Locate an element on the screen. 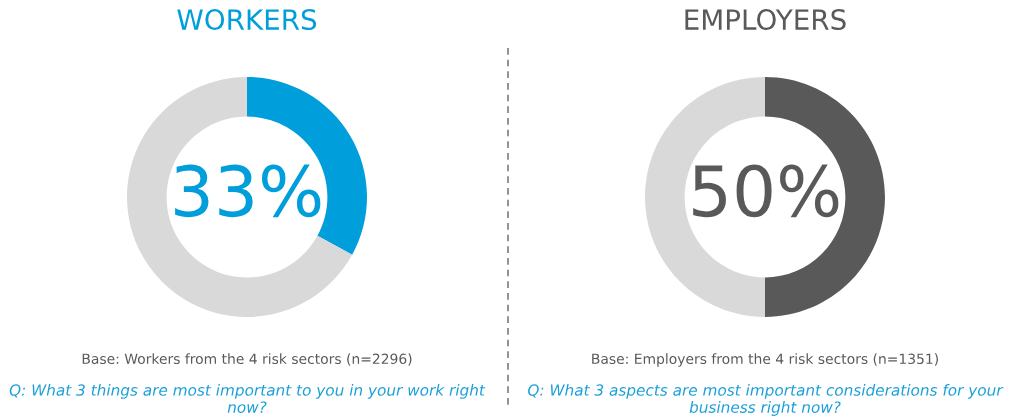  text: Base: Workers from the 4 risk sectors (n=2296) is located at coordinates (247, 359).